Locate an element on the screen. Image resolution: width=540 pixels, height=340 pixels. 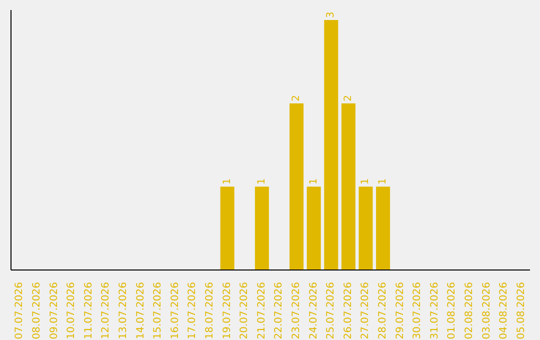
x-tick-label: 24.07.2026 is located at coordinates (314, 311).